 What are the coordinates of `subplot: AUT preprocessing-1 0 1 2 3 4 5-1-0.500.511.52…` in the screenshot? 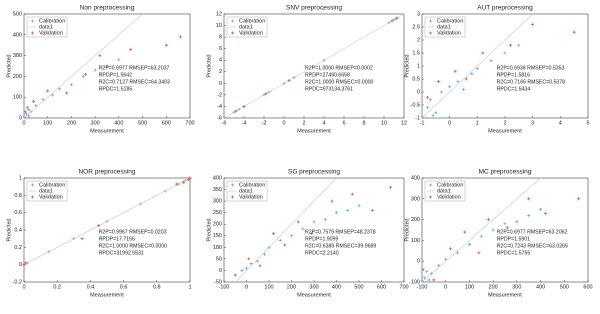 It's located at (496, 70).